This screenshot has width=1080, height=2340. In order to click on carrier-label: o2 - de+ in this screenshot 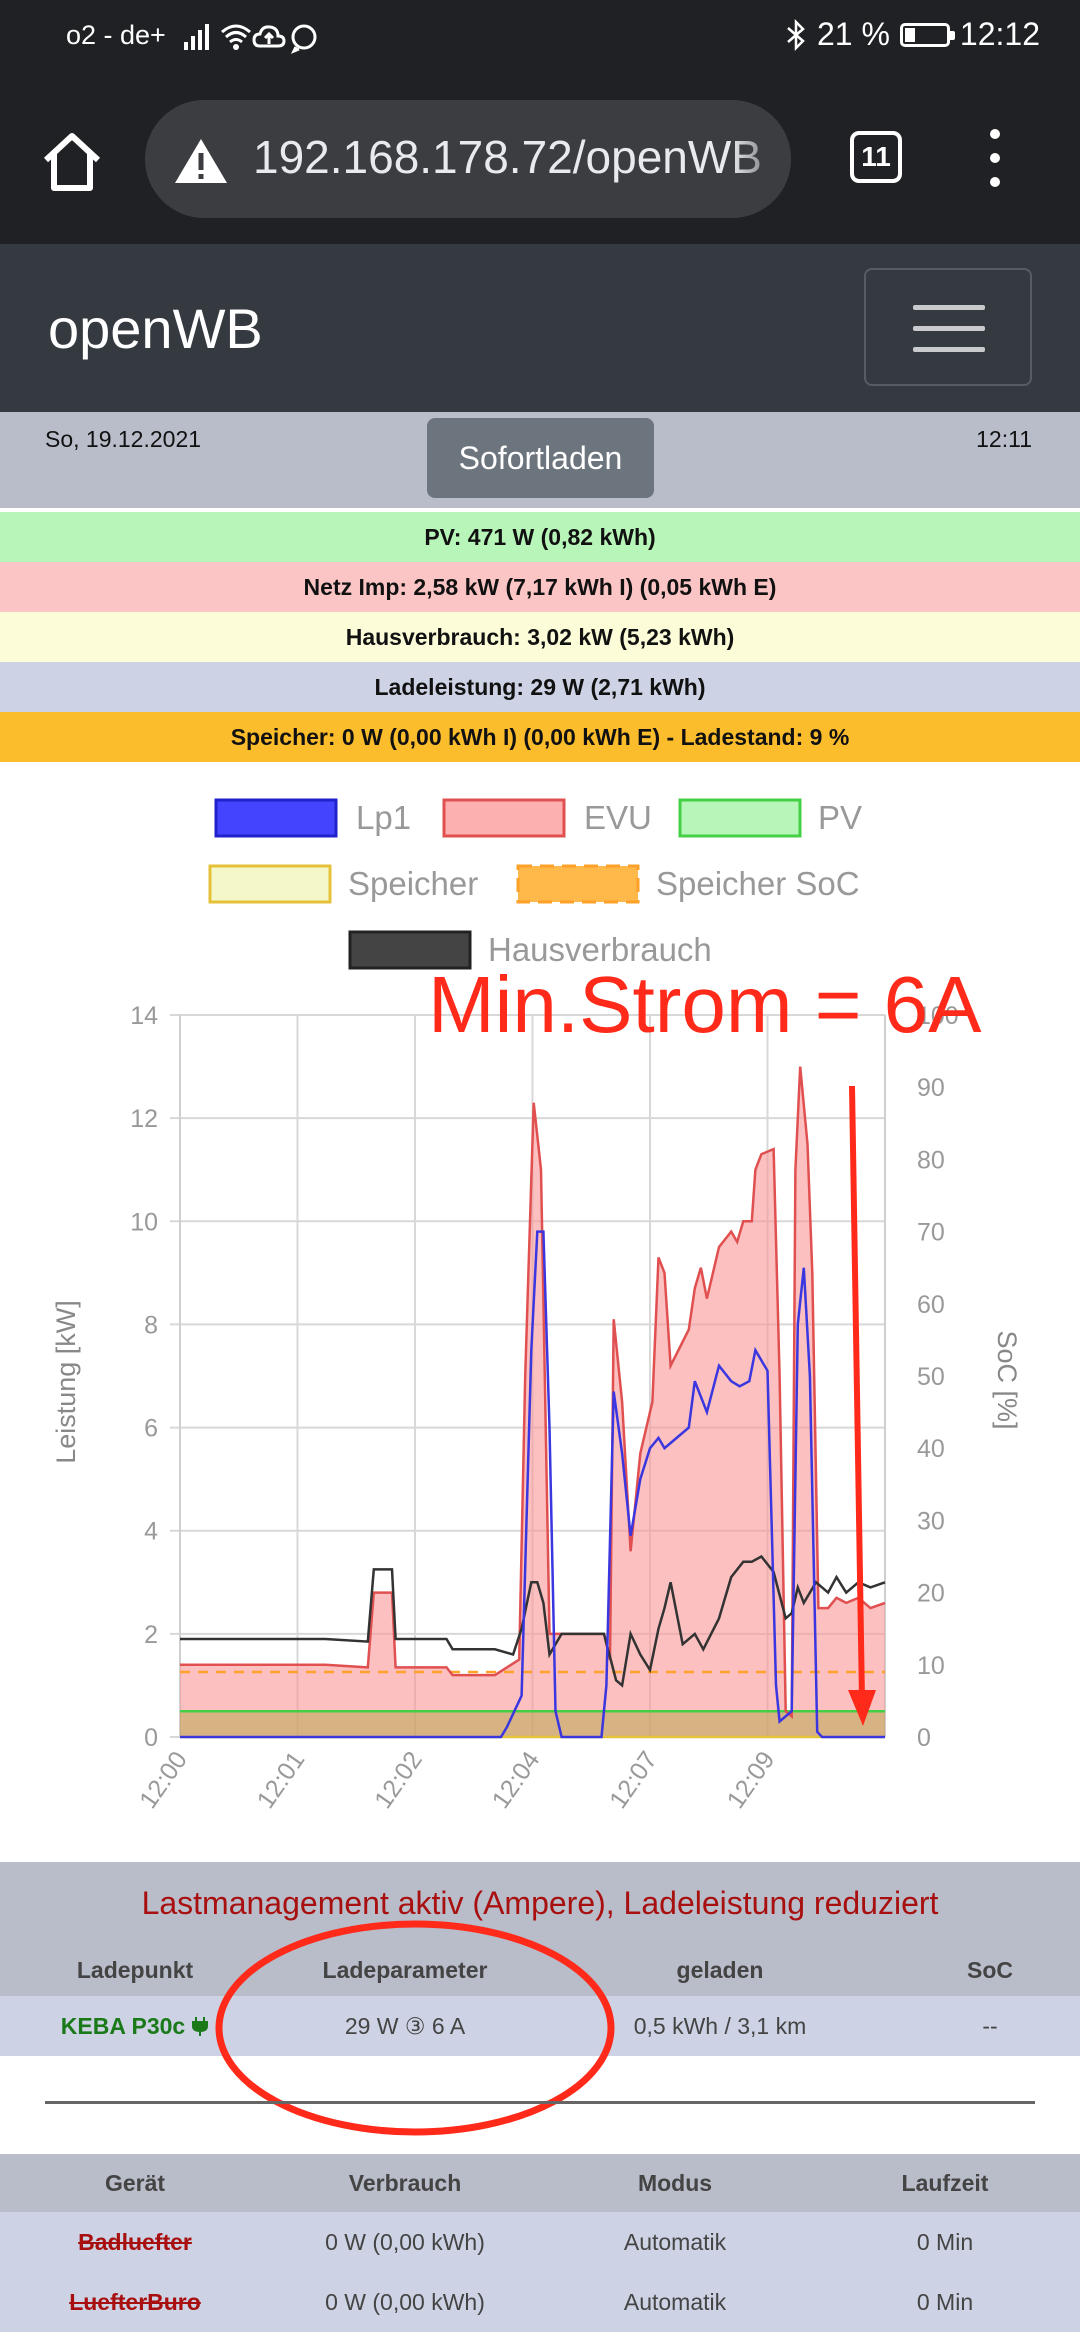, I will do `click(116, 35)`.